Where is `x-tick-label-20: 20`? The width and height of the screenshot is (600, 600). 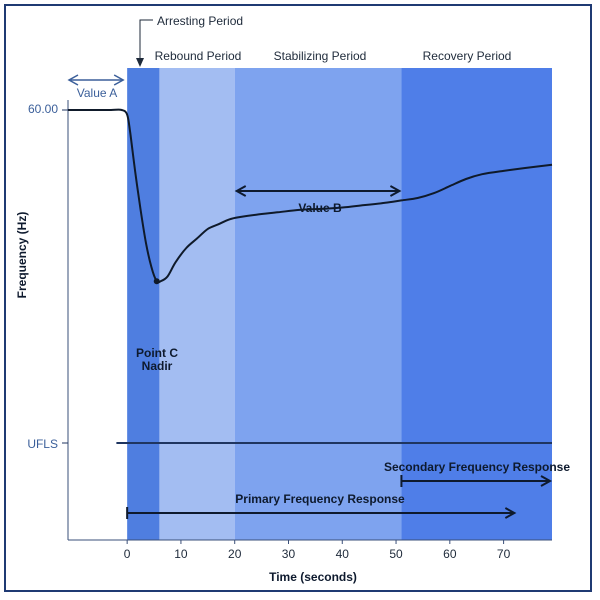 x-tick-label-20: 20 is located at coordinates (235, 554).